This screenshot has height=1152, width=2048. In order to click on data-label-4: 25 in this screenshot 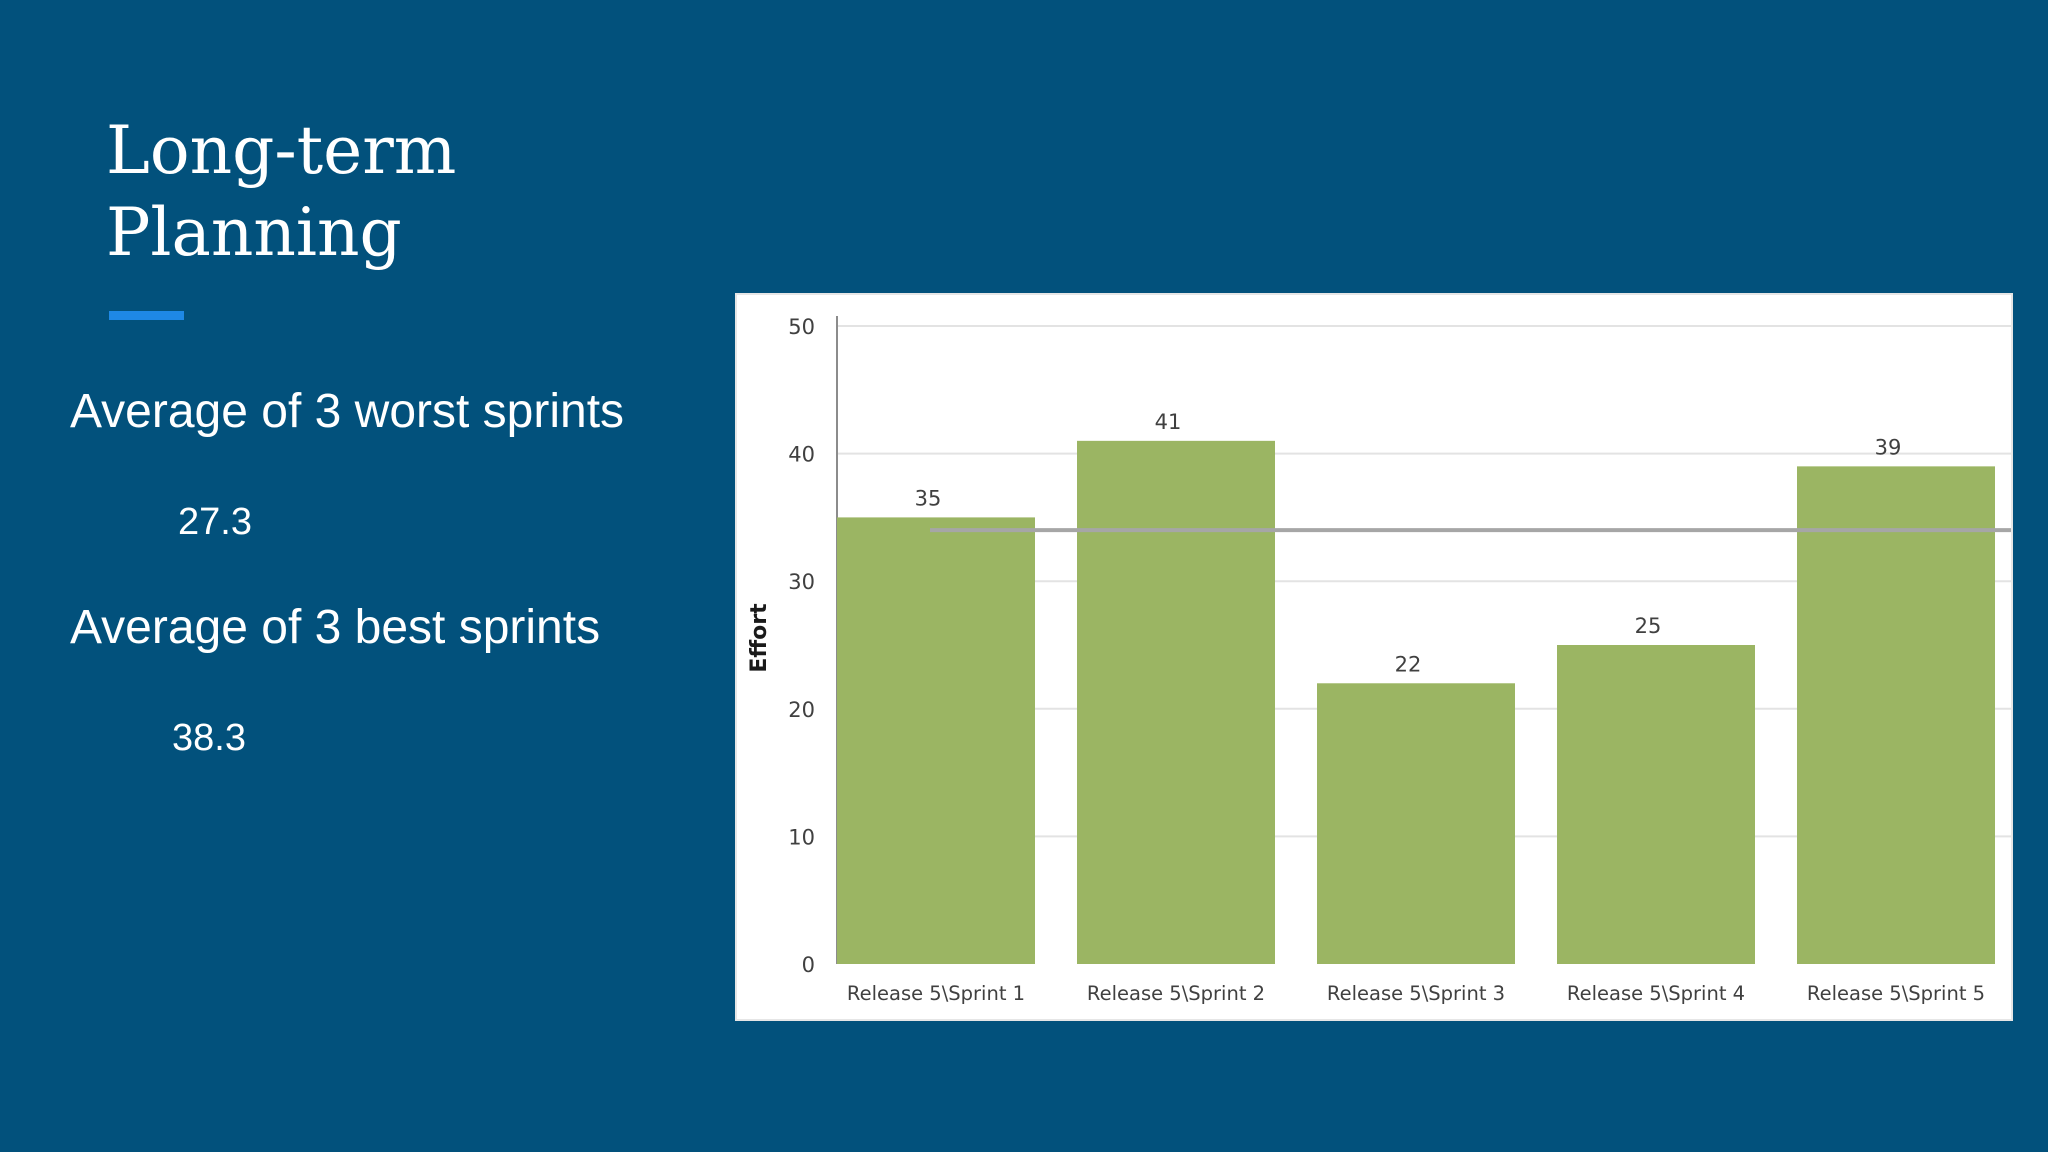, I will do `click(1648, 626)`.